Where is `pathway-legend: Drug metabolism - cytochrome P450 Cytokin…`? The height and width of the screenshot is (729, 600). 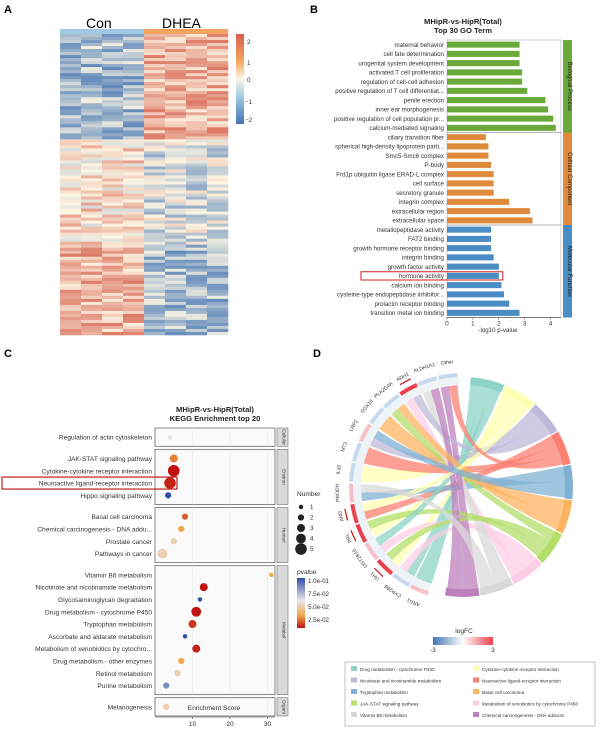 pathway-legend: Drug metabolism - cytochrome P450 Cytokin… is located at coordinates (470, 694).